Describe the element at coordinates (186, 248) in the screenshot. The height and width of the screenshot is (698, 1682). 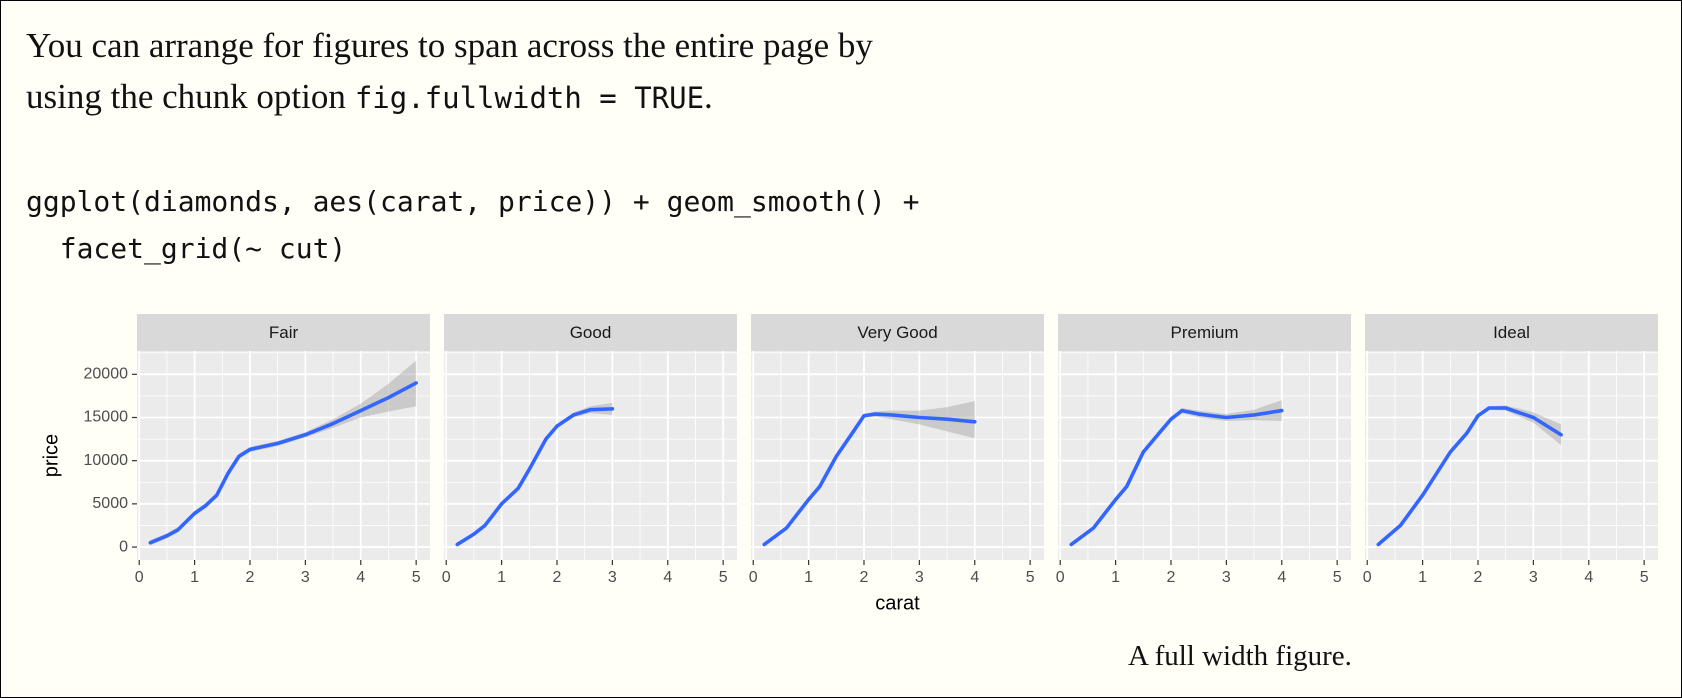
I see `code-line: facet_grid(~ cut)` at that location.